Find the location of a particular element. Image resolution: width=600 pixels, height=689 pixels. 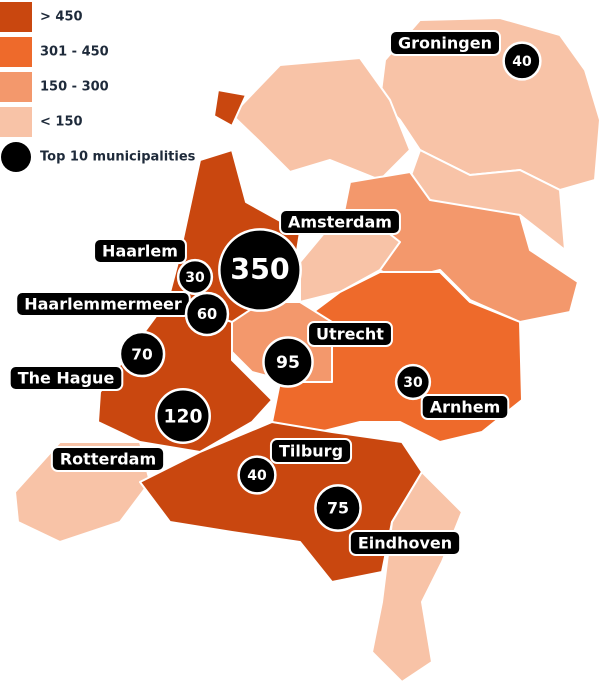

city: Tilburg 40 is located at coordinates (295, 466).